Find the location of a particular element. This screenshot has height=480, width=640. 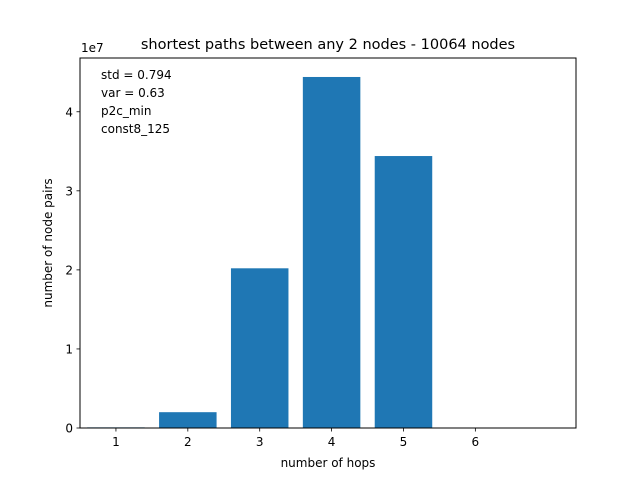

y-axis-scale-label: 1e7 is located at coordinates (92, 48).